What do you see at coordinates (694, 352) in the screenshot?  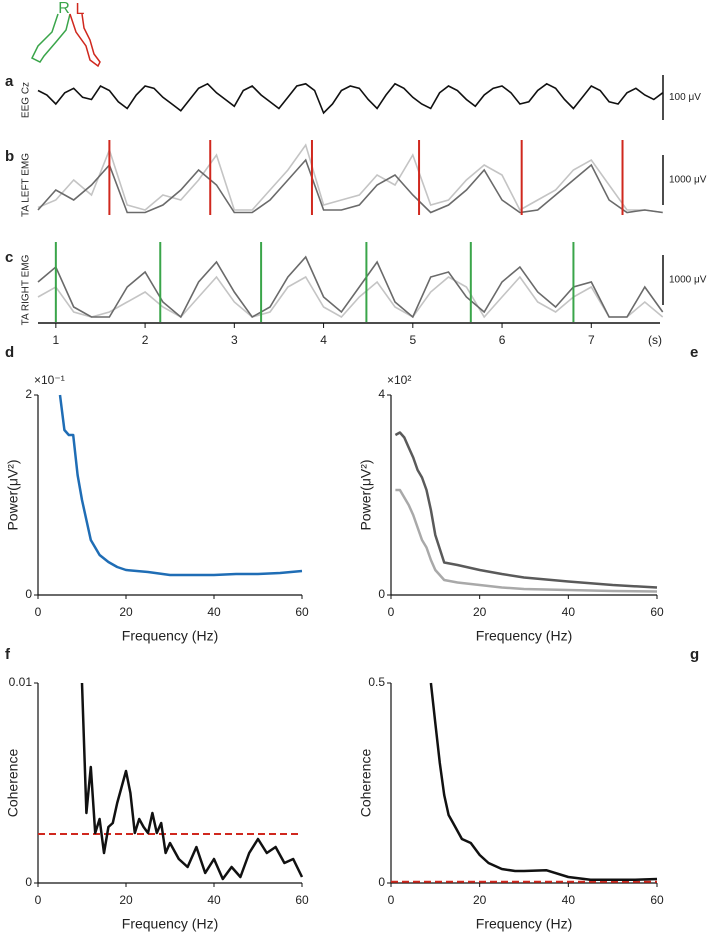 I see `panel-label: e` at bounding box center [694, 352].